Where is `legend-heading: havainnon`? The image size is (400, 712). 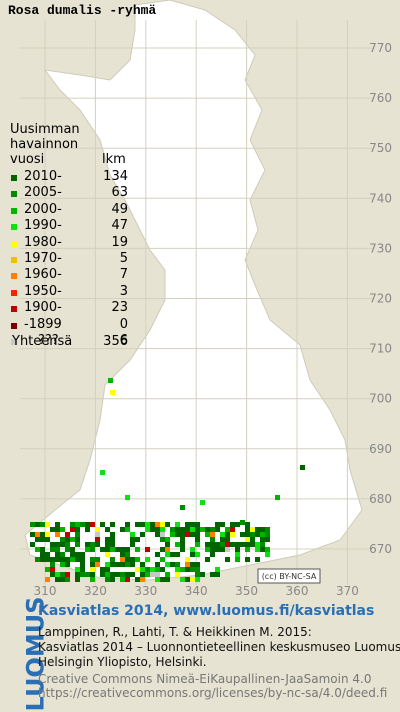 legend-heading: havainnon is located at coordinates (44, 144).